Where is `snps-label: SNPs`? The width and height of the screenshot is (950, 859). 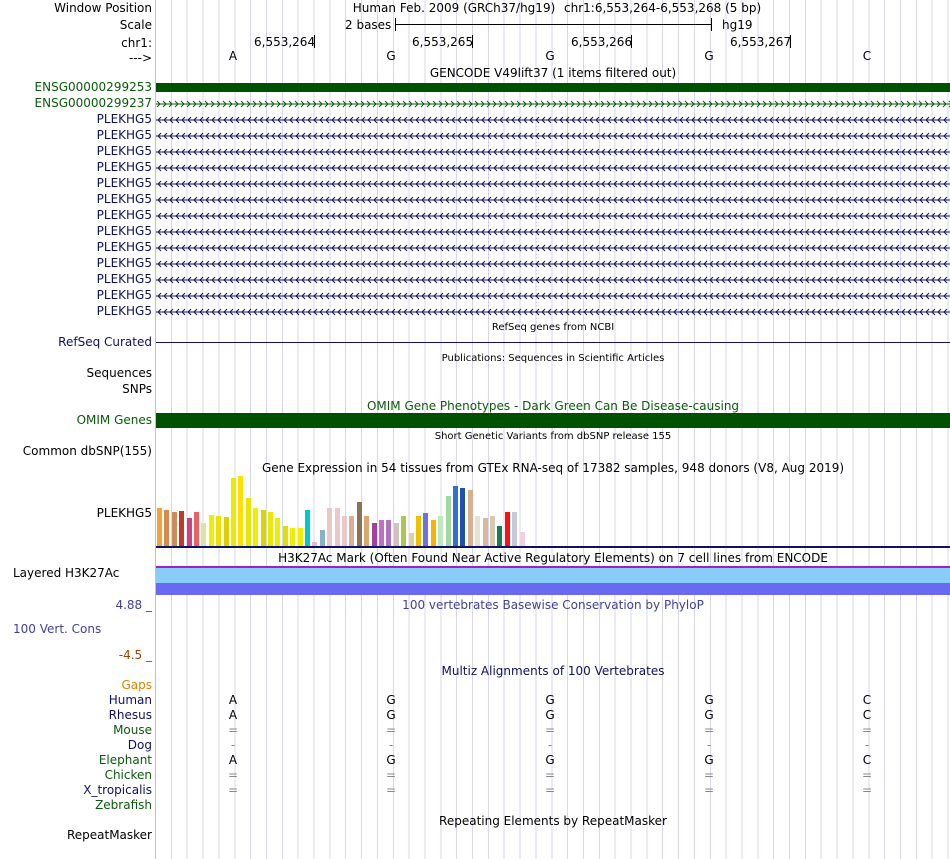
snps-label: SNPs is located at coordinates (137, 389).